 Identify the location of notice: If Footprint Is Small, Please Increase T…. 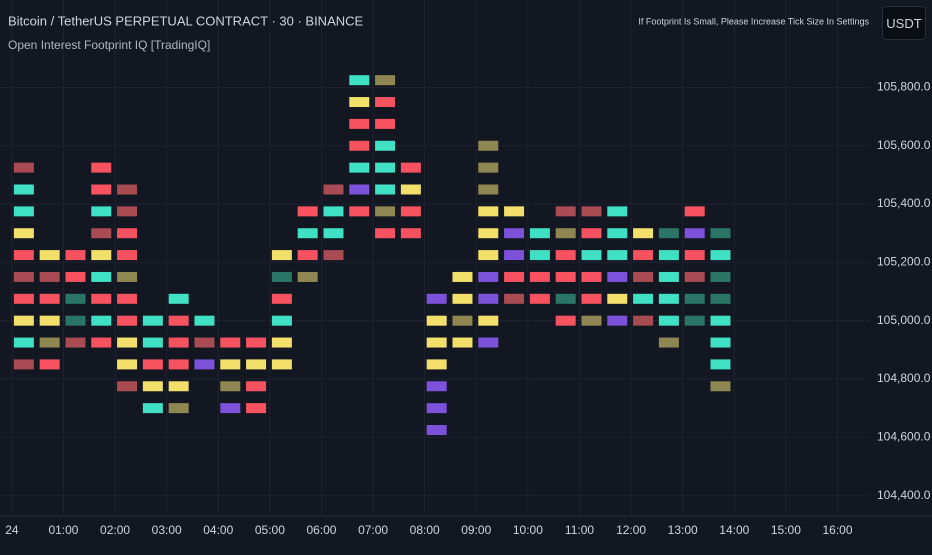
(753, 21).